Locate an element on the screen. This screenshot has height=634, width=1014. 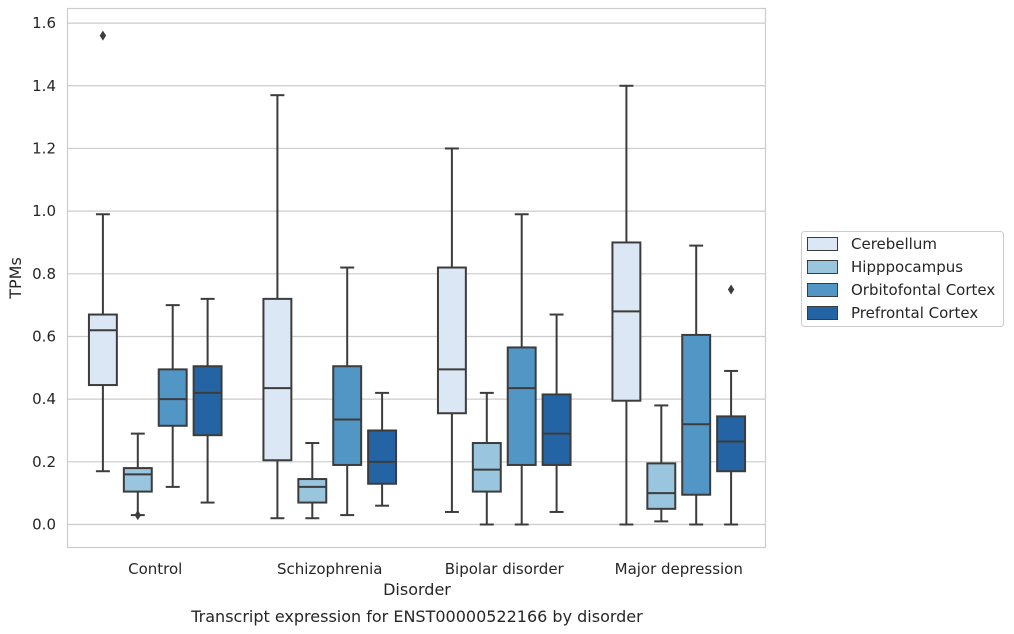
y-axis-title: TPMs is located at coordinates (15, 278).